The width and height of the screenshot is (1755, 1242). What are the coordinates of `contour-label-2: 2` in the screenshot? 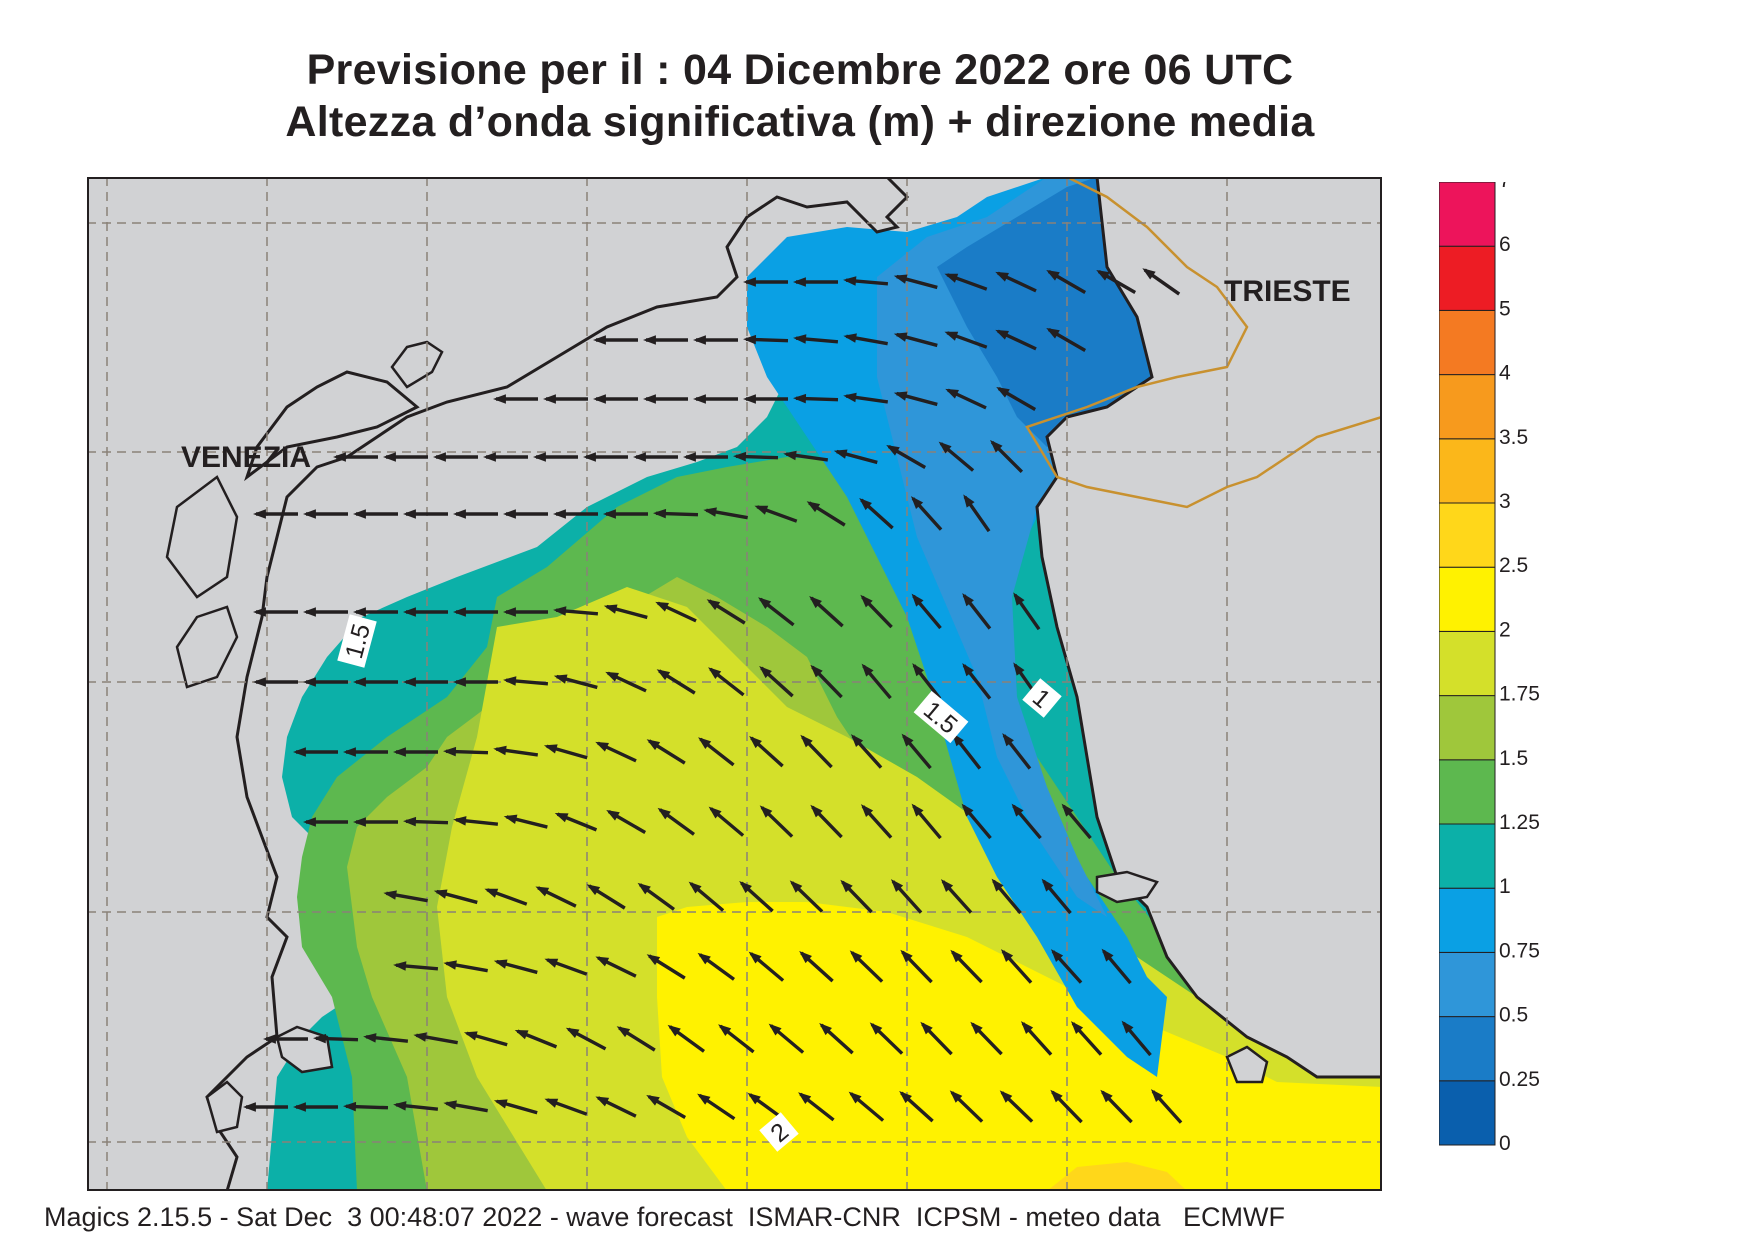 It's located at (779, 1132).